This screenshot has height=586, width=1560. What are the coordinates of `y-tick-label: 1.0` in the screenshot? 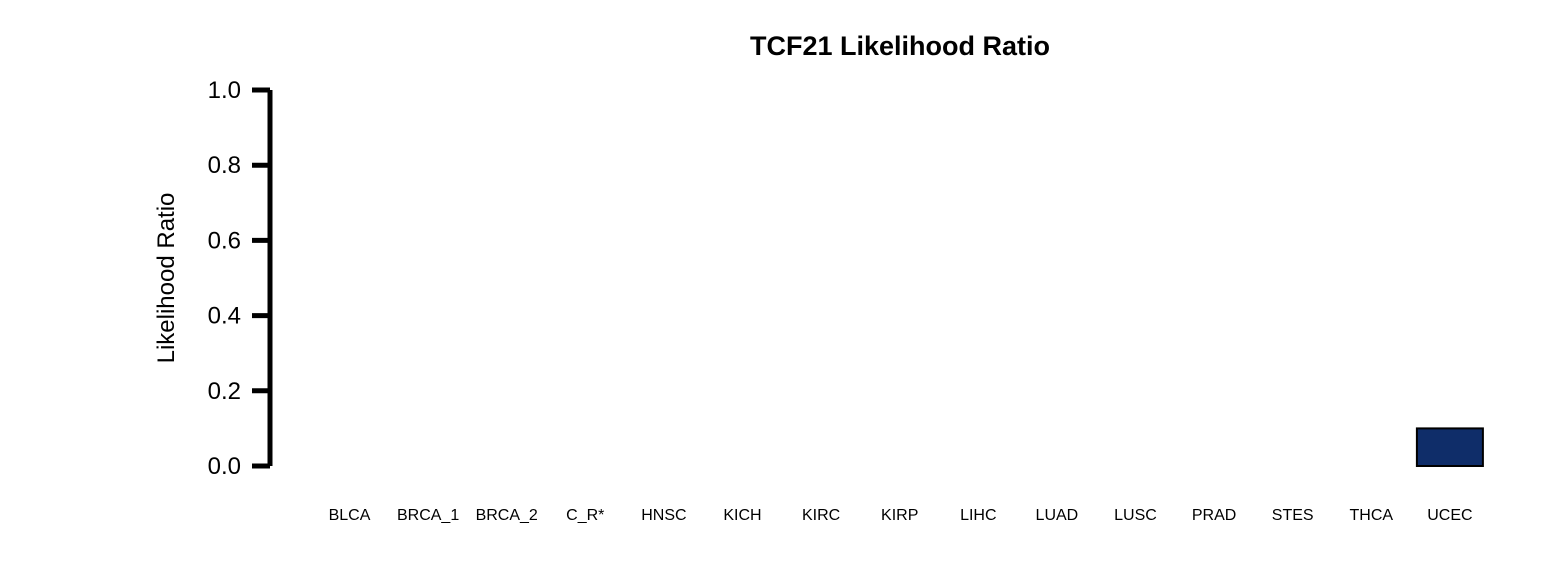 It's located at (224, 90).